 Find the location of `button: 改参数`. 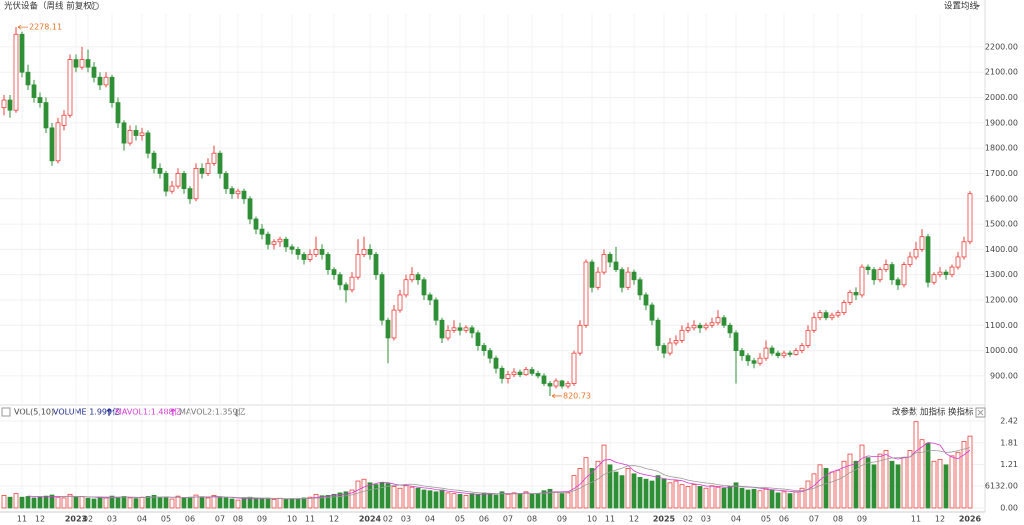

button: 改参数 is located at coordinates (905, 412).